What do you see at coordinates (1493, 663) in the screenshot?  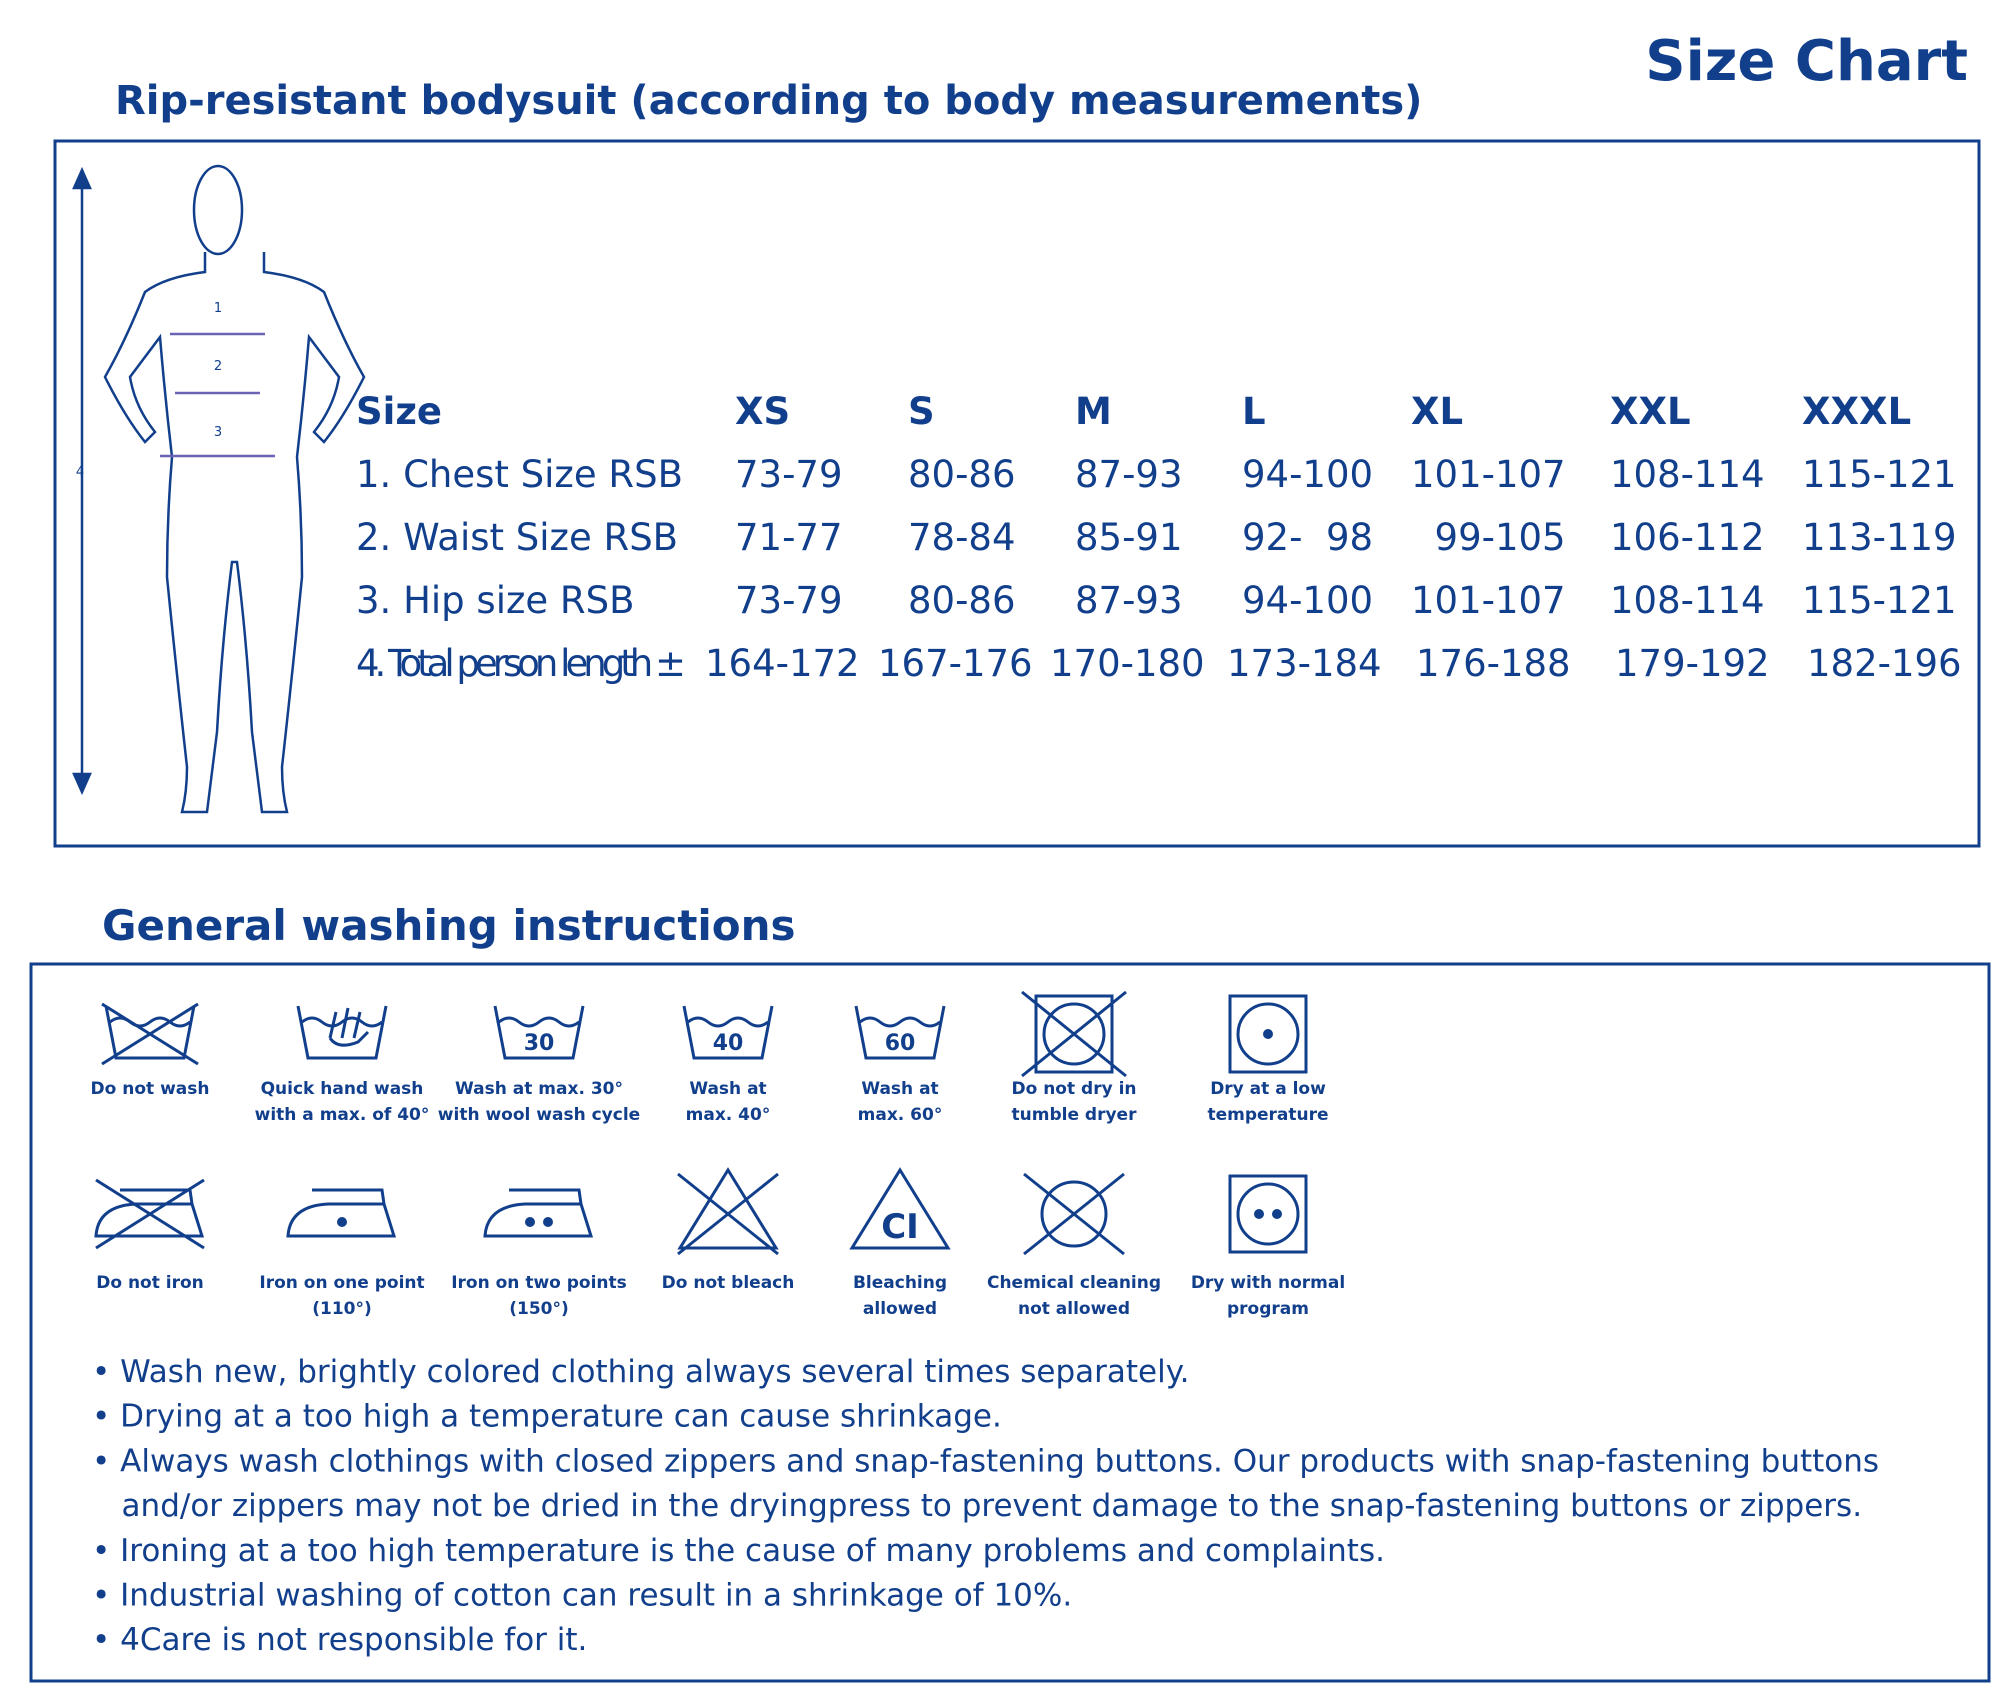 I see `cell: 176-188` at bounding box center [1493, 663].